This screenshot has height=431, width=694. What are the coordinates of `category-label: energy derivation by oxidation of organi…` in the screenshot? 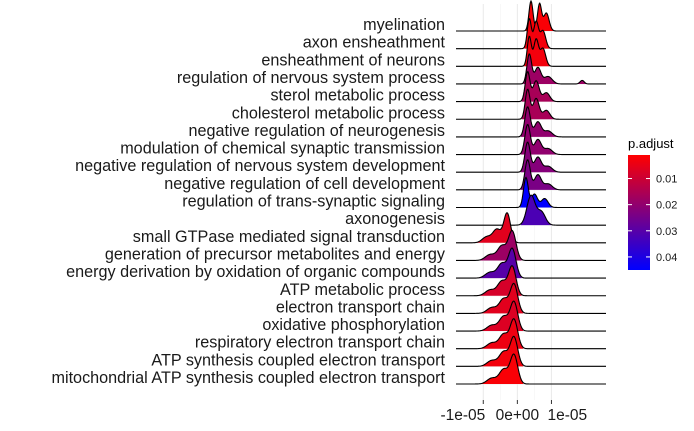 It's located at (255, 272).